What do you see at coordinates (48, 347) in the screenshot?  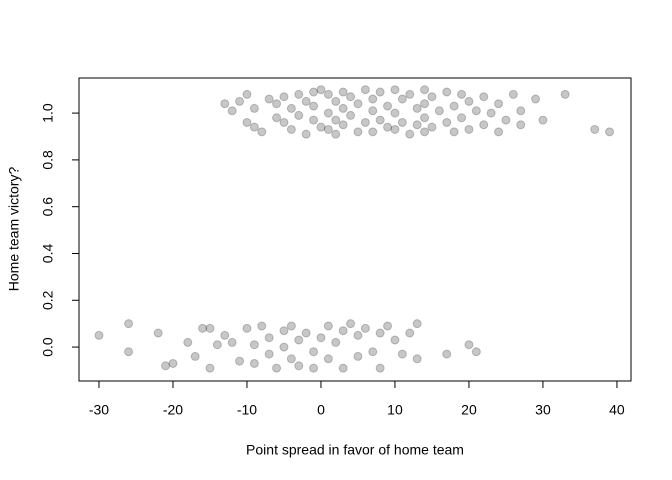 I see `y-tick-label: 0.0` at bounding box center [48, 347].